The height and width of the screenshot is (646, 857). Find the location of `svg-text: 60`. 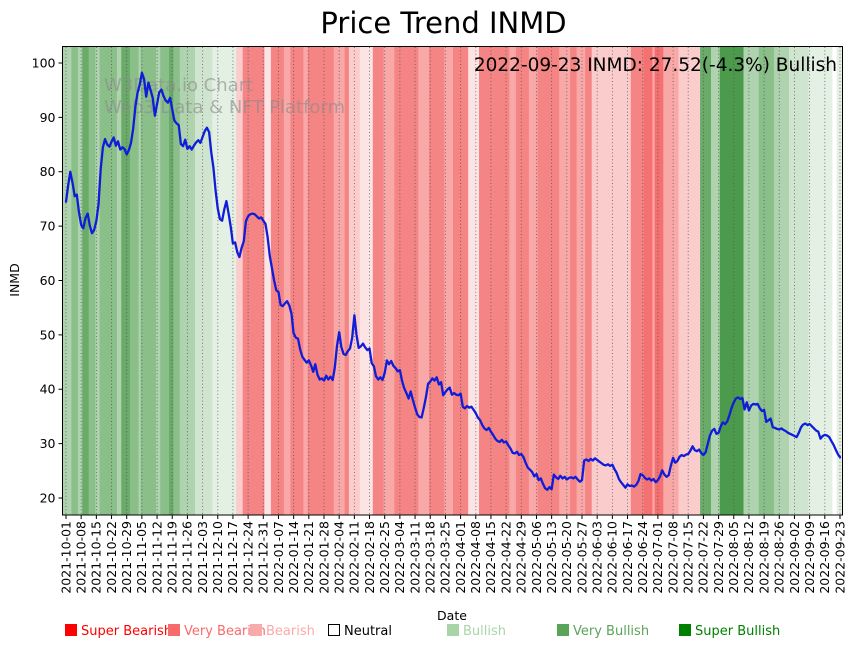

svg-text: 60 is located at coordinates (48, 280).